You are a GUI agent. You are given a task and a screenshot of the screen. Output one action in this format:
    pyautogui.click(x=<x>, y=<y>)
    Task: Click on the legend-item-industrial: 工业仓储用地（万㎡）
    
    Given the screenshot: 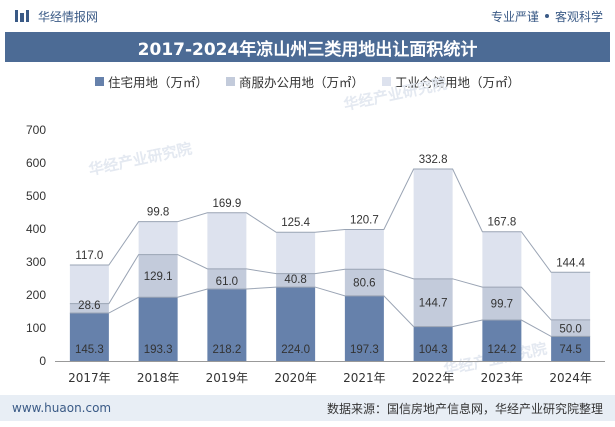 What is the action you would take?
    pyautogui.click(x=451, y=81)
    